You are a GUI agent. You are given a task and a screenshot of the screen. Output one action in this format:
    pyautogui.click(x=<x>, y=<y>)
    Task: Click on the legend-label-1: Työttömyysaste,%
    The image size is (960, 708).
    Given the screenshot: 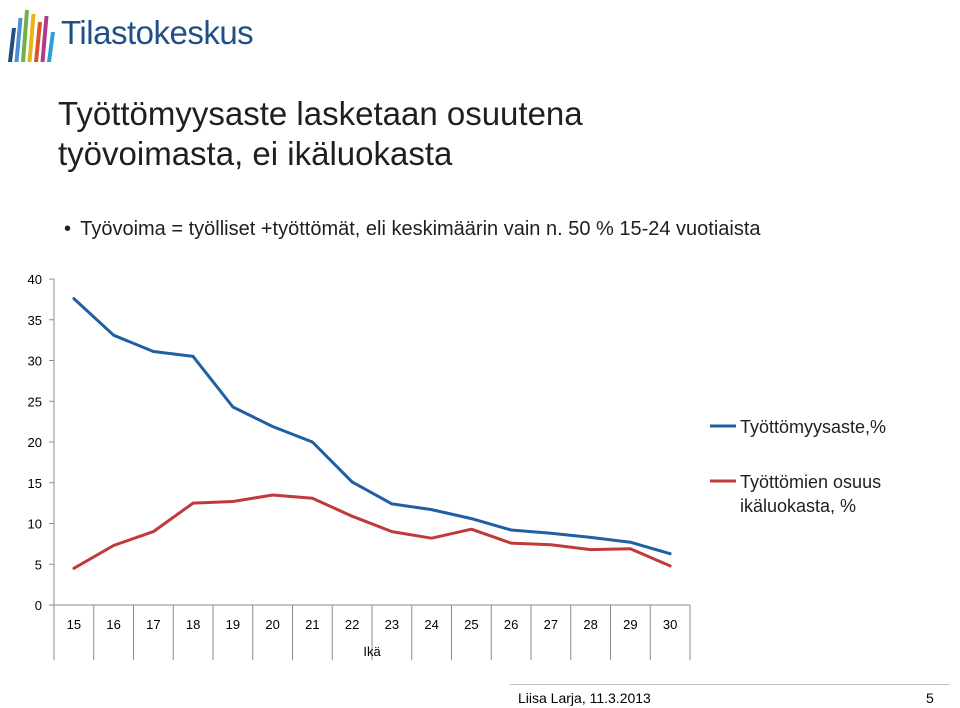 What is the action you would take?
    pyautogui.click(x=813, y=427)
    